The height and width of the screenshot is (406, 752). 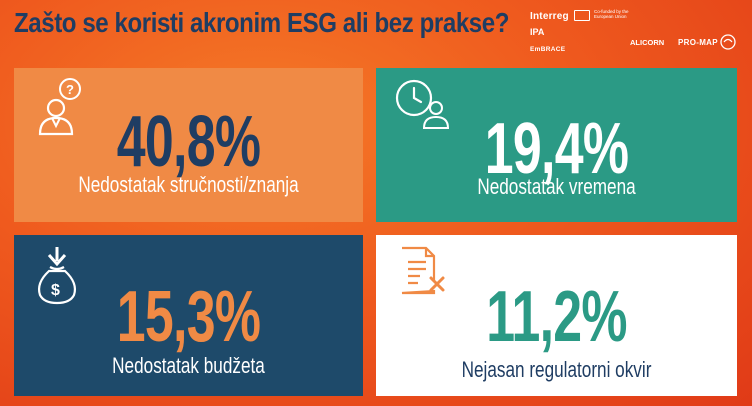 What do you see at coordinates (582, 15) in the screenshot?
I see `eu-flag-icon` at bounding box center [582, 15].